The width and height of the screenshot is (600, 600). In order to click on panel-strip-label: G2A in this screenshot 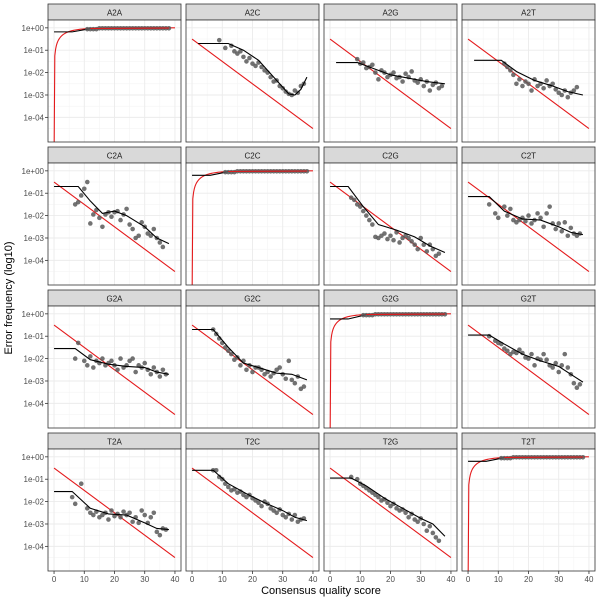, I will do `click(114, 299)`.